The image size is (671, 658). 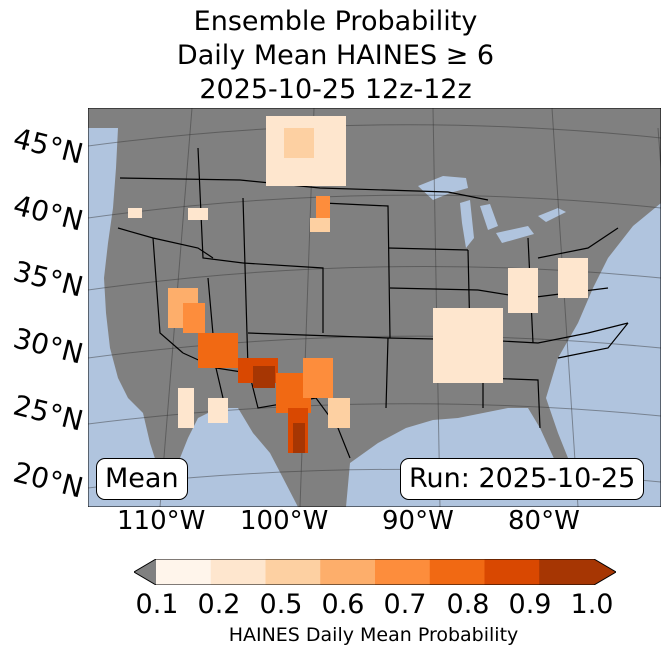 What do you see at coordinates (418, 521) in the screenshot?
I see `lon-label-90: 90°W` at bounding box center [418, 521].